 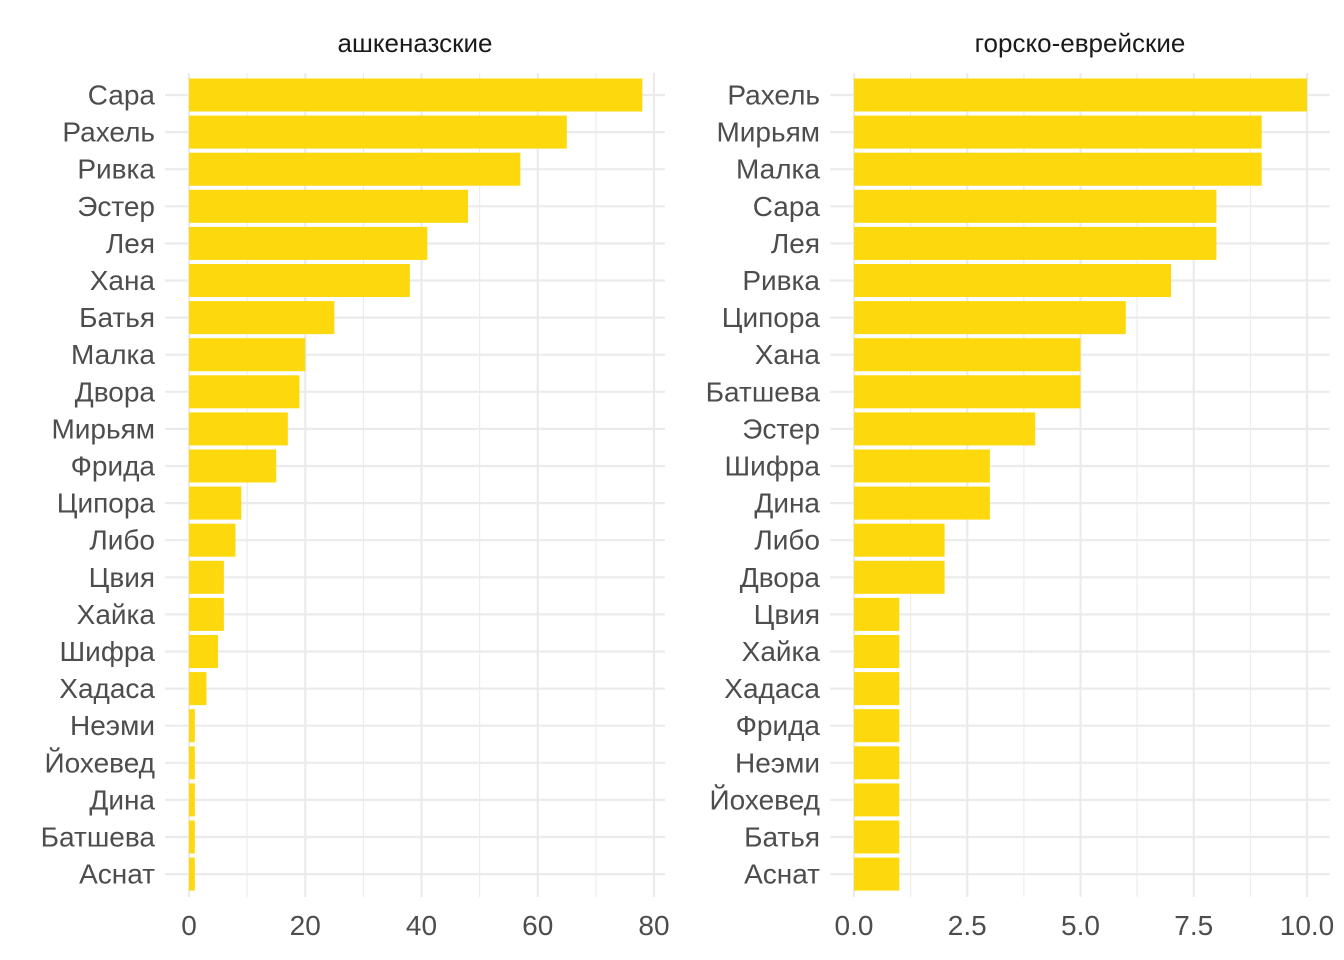 What do you see at coordinates (854, 925) in the screenshot?
I see `x-tick-label: 0.0` at bounding box center [854, 925].